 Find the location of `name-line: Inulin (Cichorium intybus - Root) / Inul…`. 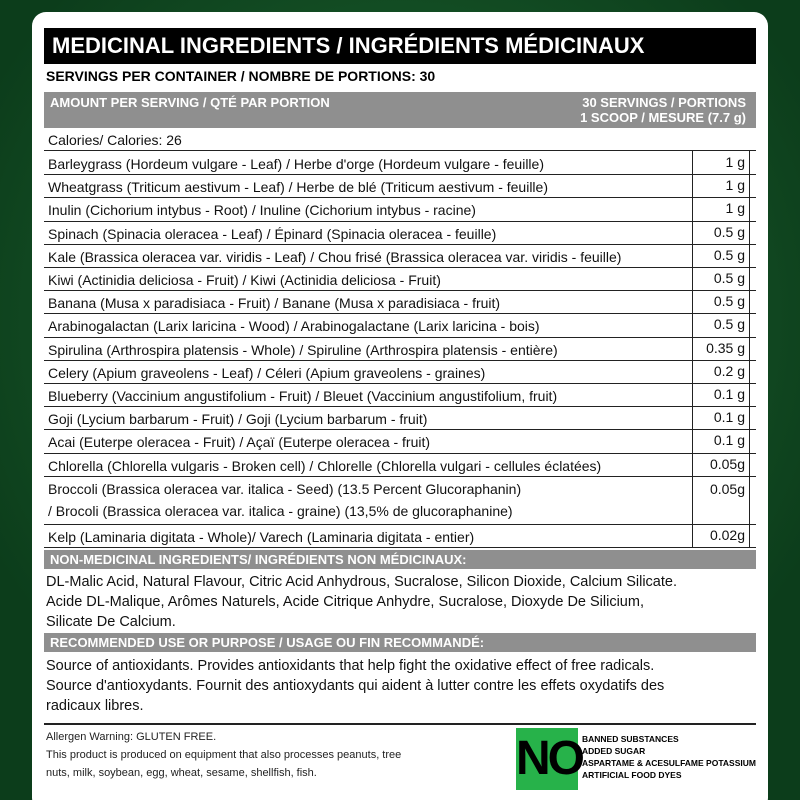

name-line: Inulin (Cichorium intybus - Root) / Inul… is located at coordinates (262, 210).